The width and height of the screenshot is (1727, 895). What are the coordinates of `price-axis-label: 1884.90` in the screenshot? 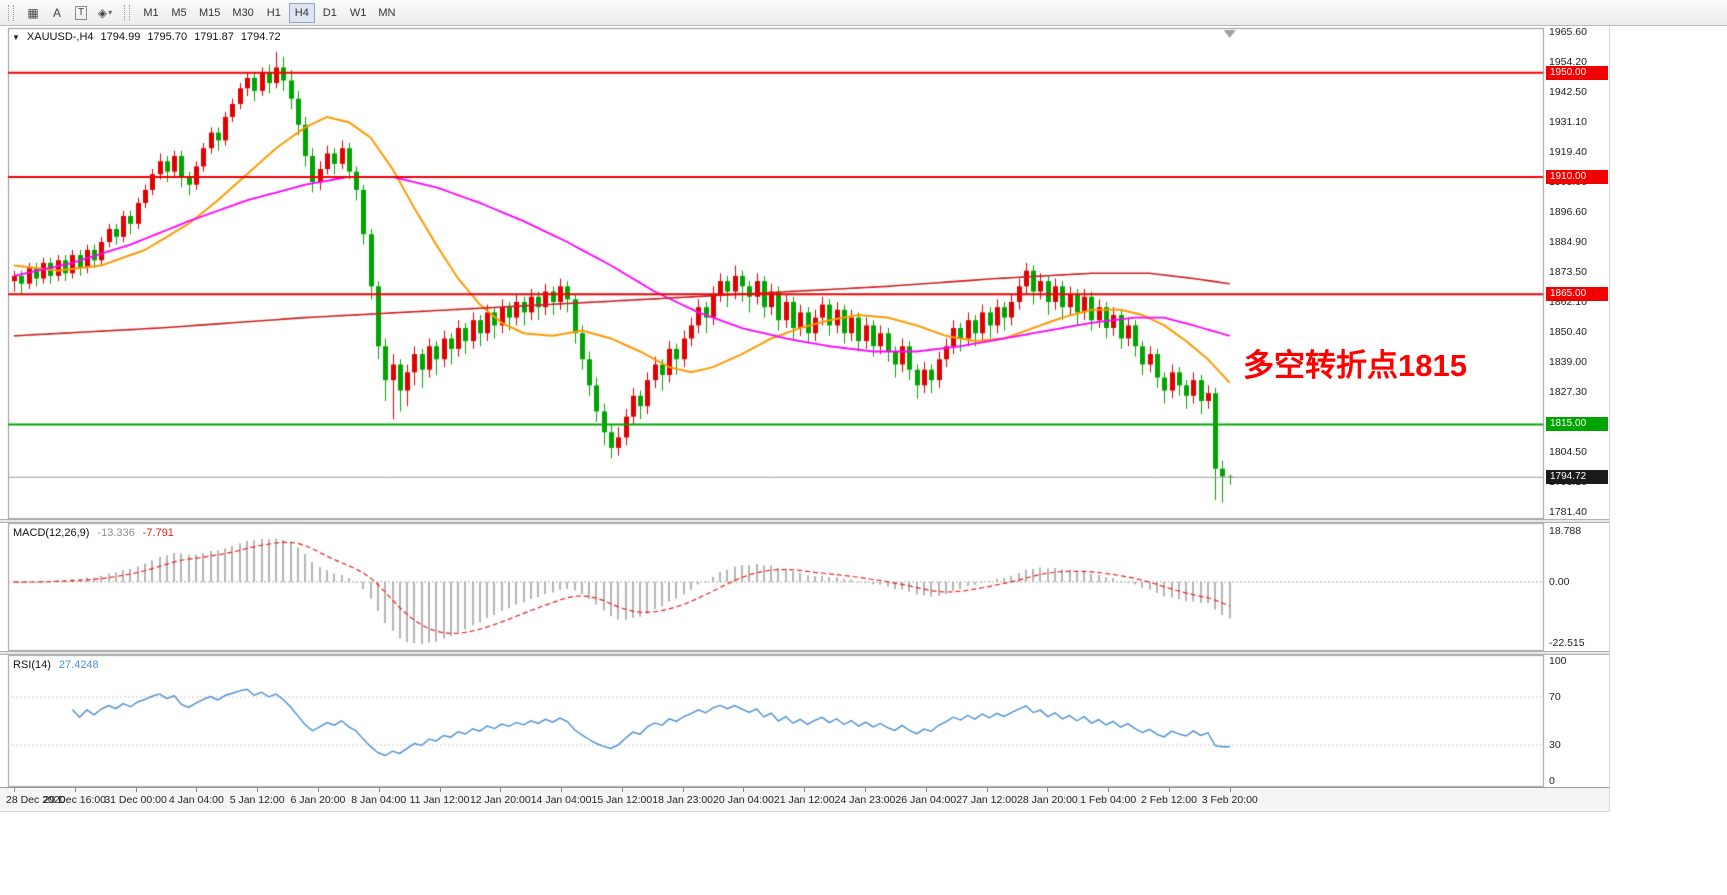 It's located at (1568, 242).